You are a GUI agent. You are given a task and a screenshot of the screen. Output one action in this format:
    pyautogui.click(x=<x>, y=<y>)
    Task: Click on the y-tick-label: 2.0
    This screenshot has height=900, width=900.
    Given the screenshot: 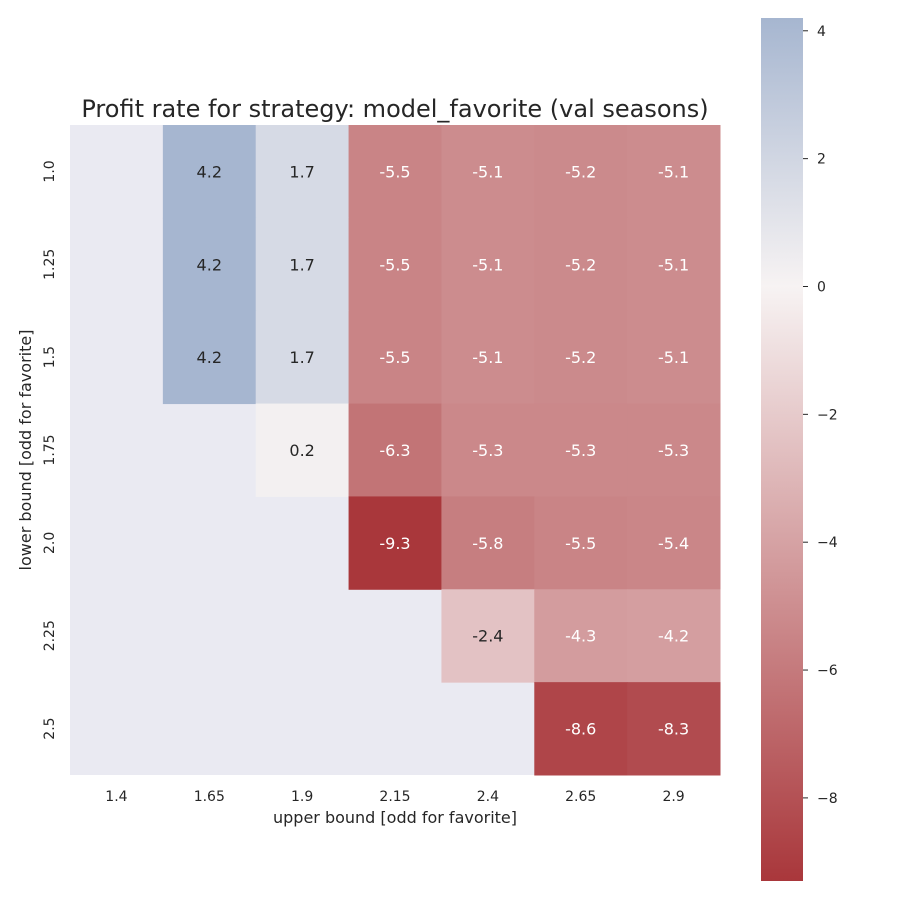 What is the action you would take?
    pyautogui.click(x=50, y=543)
    